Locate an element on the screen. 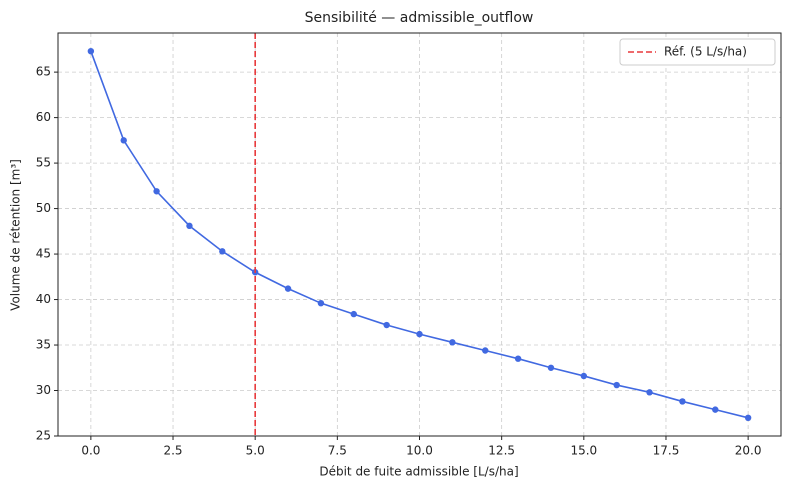 Image resolution: width=790 pixels, height=494 pixels. y-tick-label: 25 is located at coordinates (43, 436).